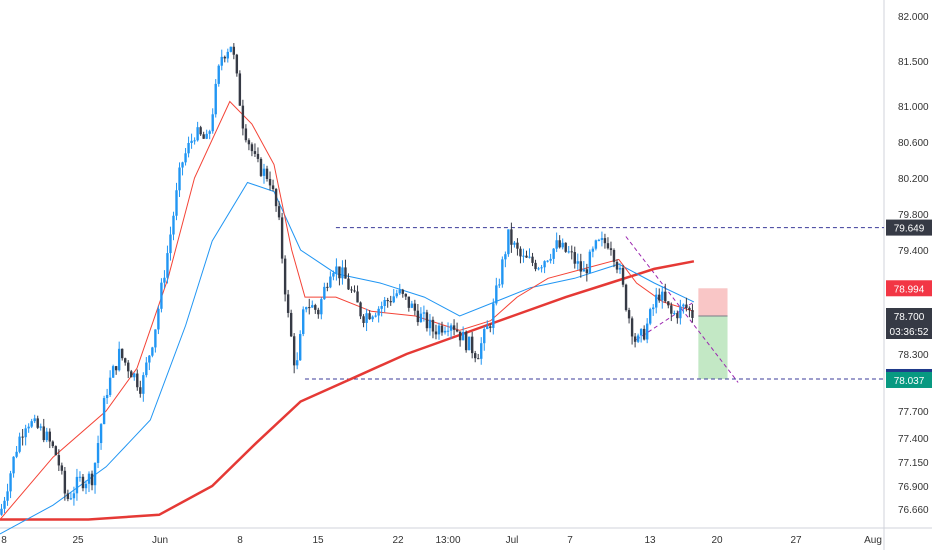  Describe the element at coordinates (447, 540) in the screenshot. I see `x-tick-label: 13:00` at that location.